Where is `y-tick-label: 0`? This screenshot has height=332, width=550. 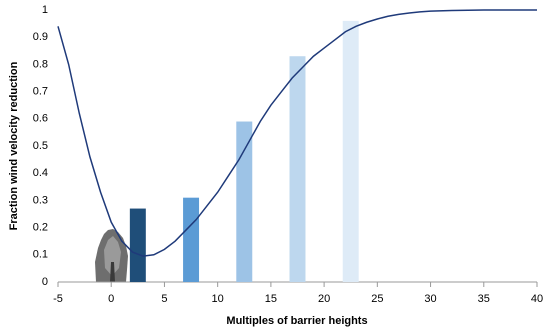 y-tick-label: 0 is located at coordinates (45, 282).